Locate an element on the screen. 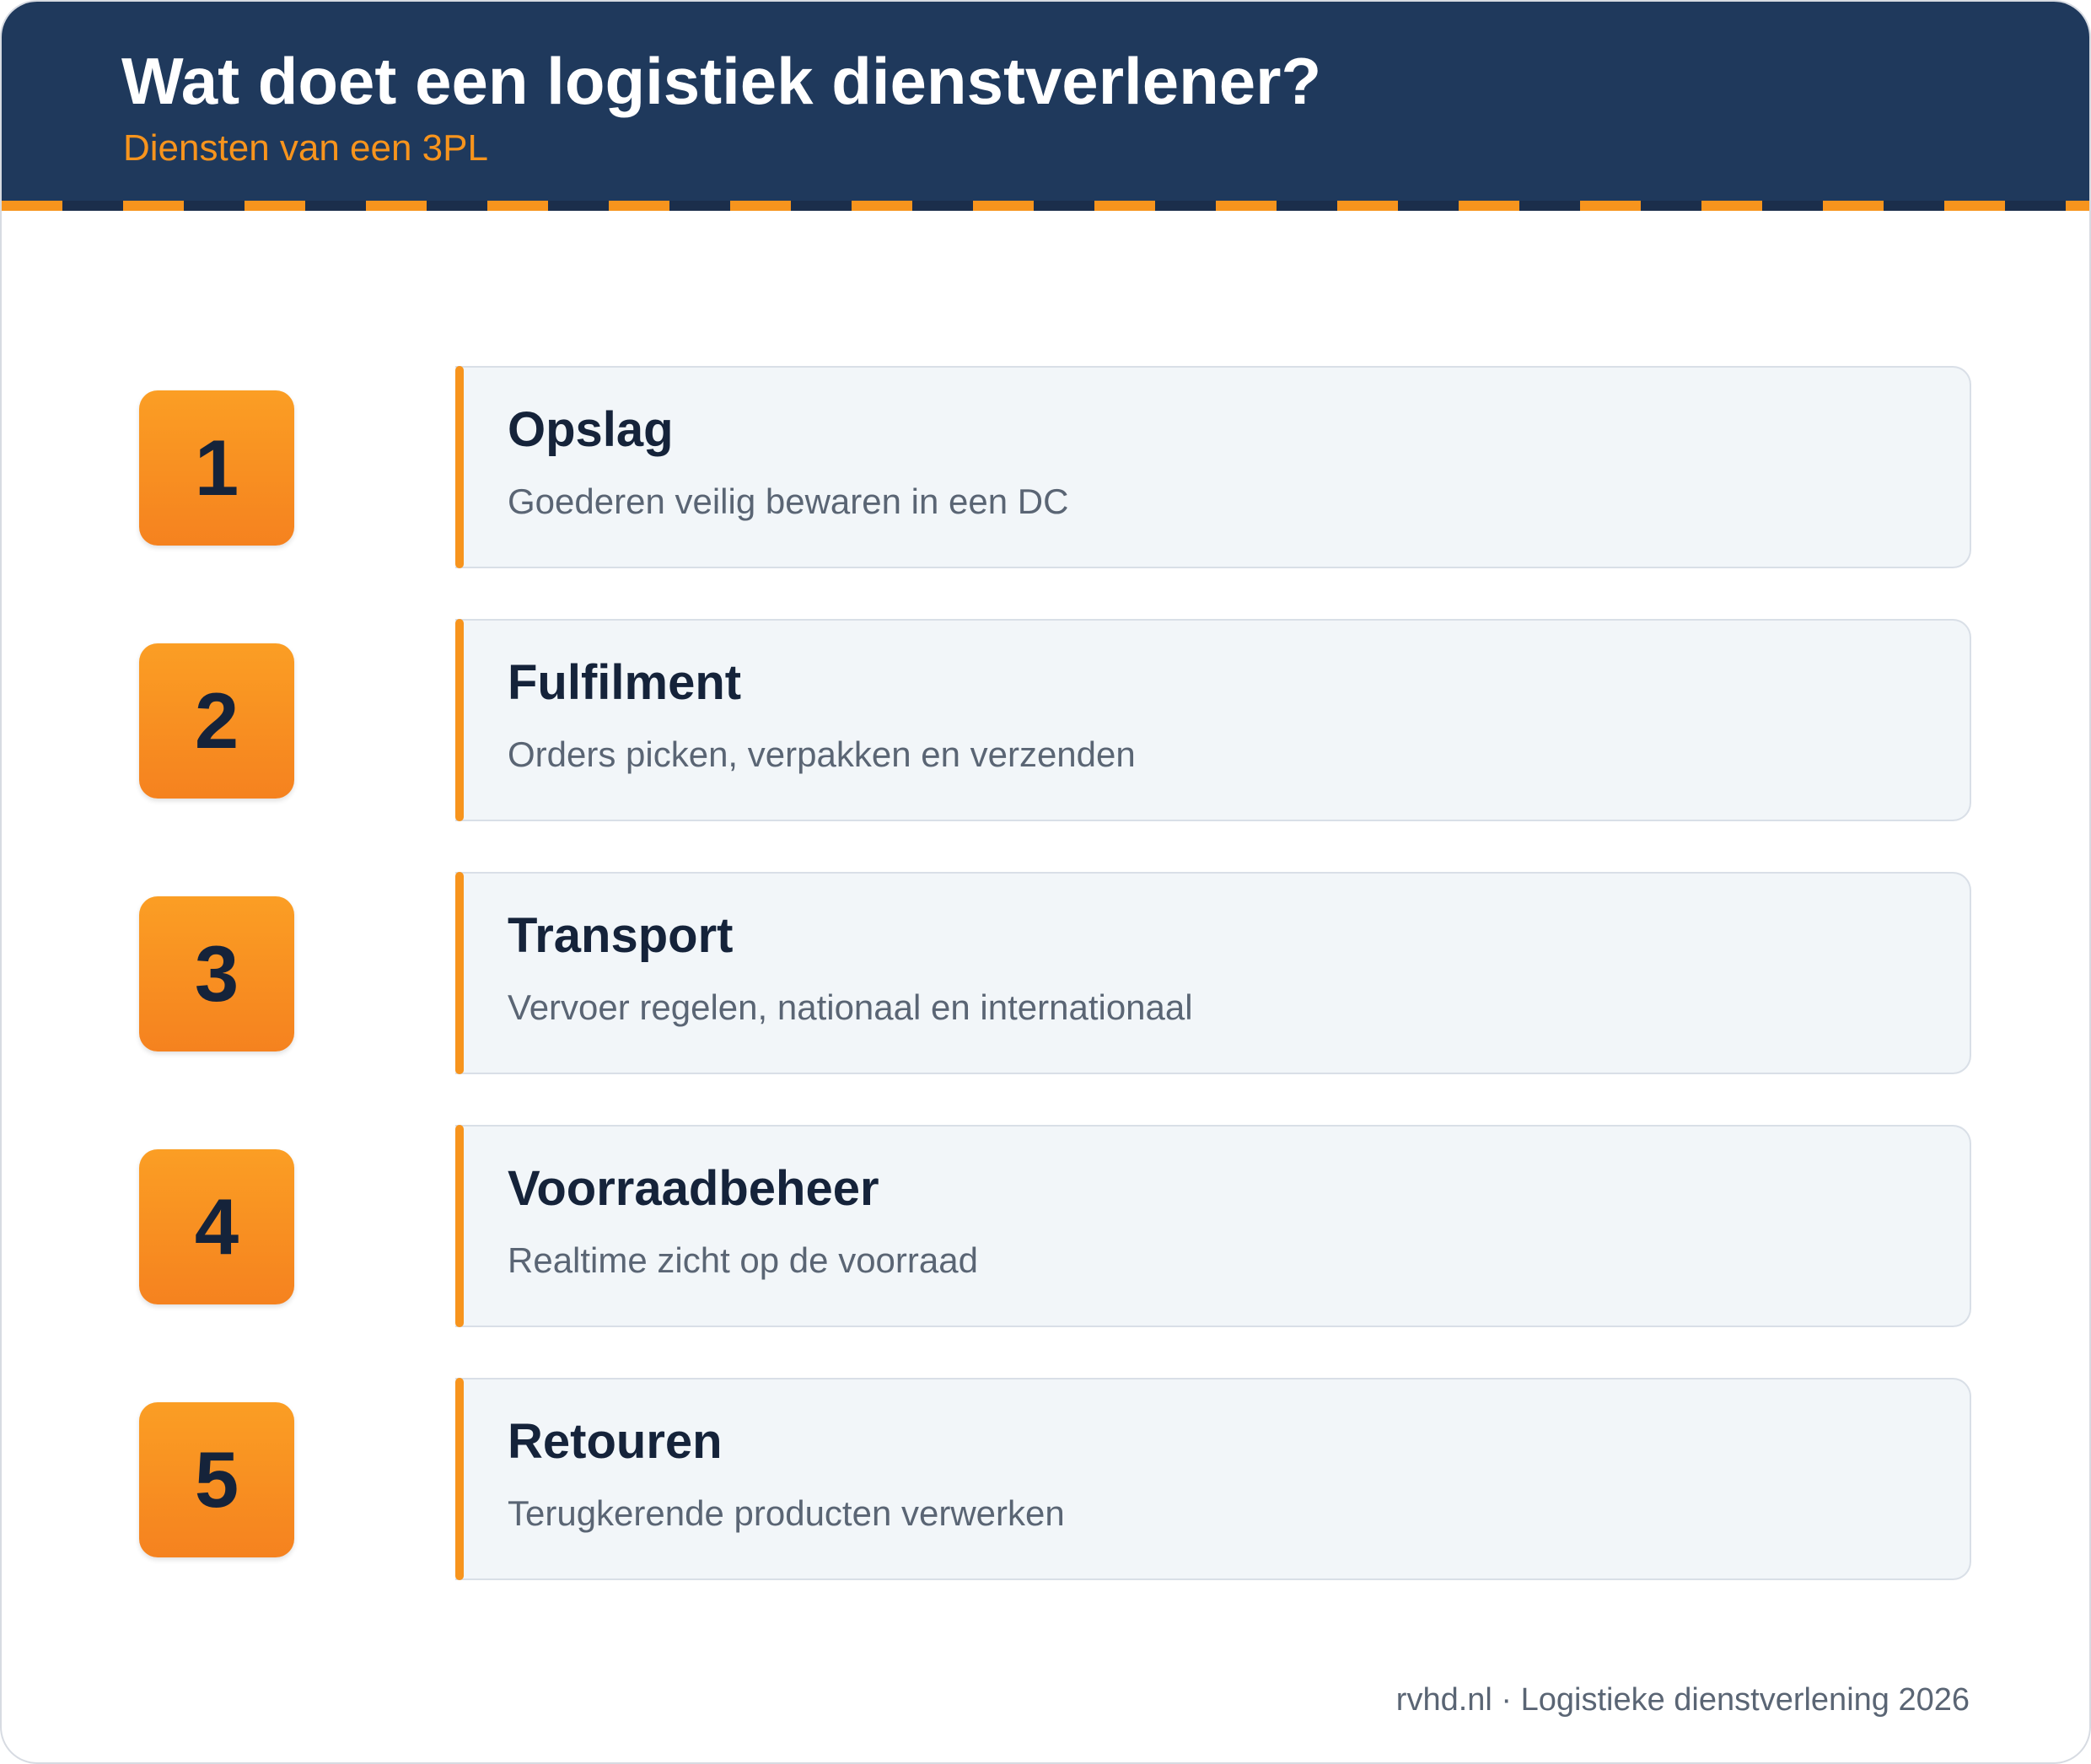 This screenshot has height=1764, width=2091. service-description: Terugkerende producten verwerken is located at coordinates (786, 1513).